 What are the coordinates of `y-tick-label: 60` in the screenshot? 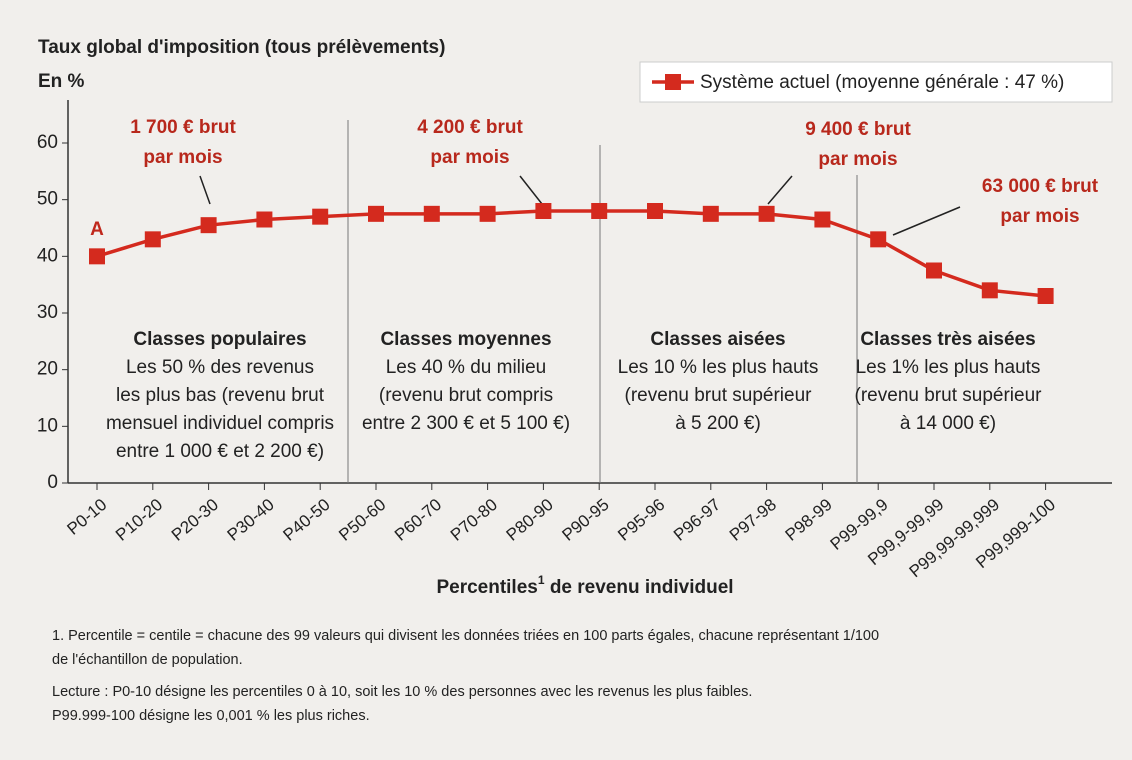 It's located at (47, 142).